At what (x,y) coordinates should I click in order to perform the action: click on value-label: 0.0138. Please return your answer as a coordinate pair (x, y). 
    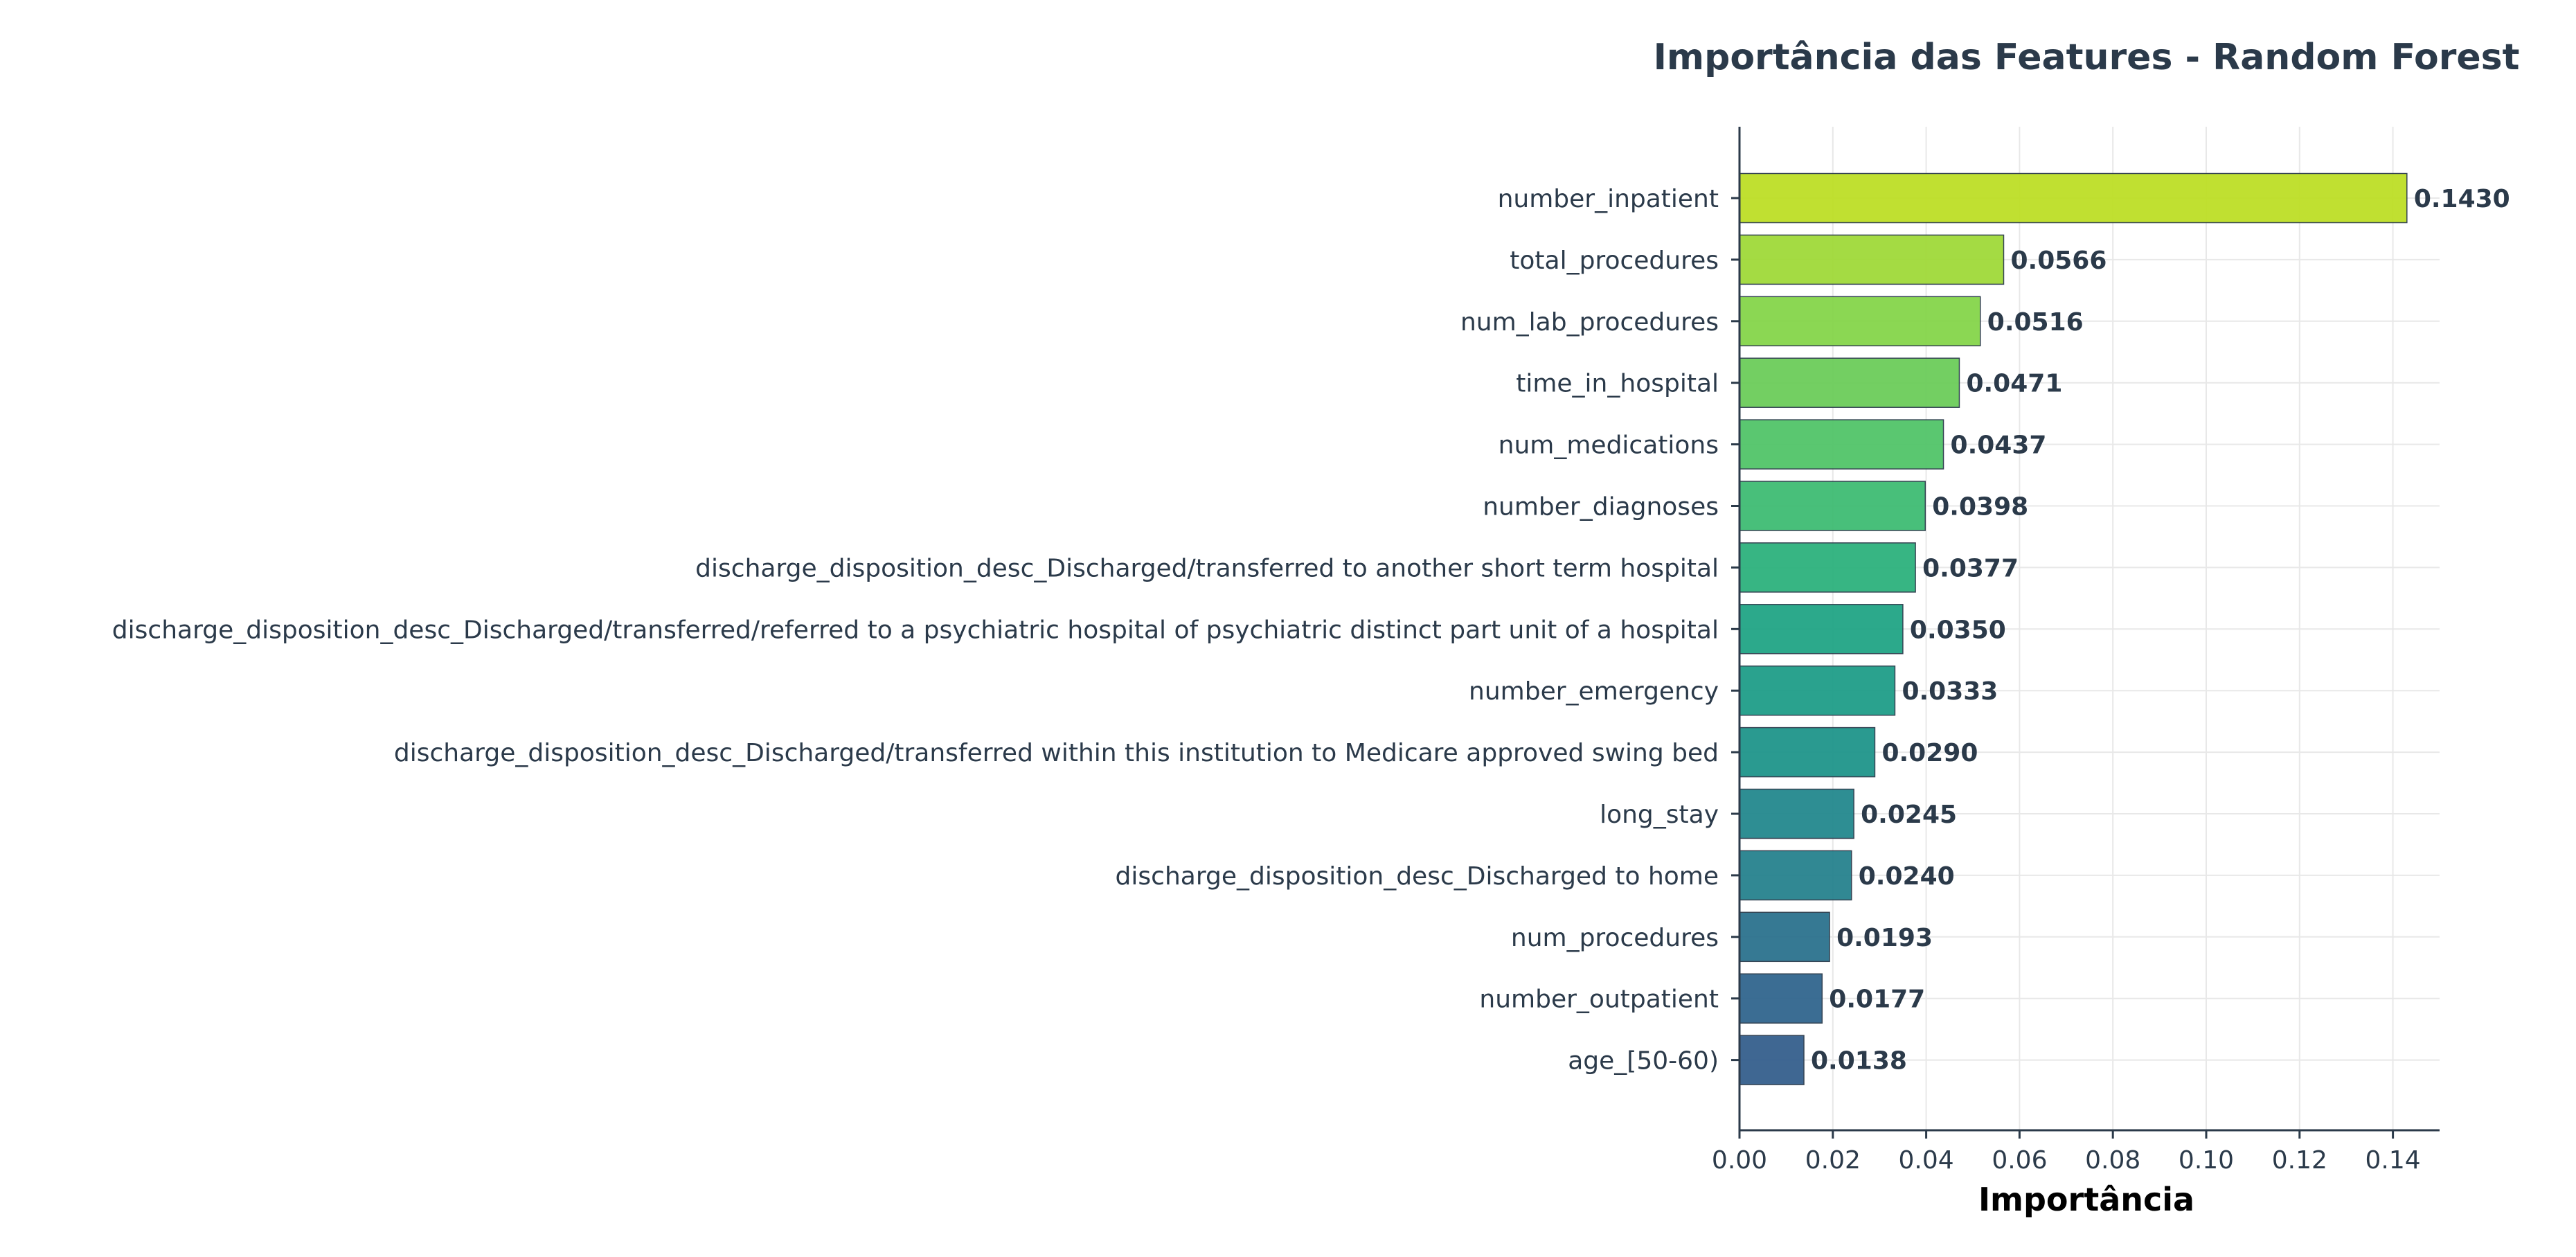
    Looking at the image, I should click on (1859, 1061).